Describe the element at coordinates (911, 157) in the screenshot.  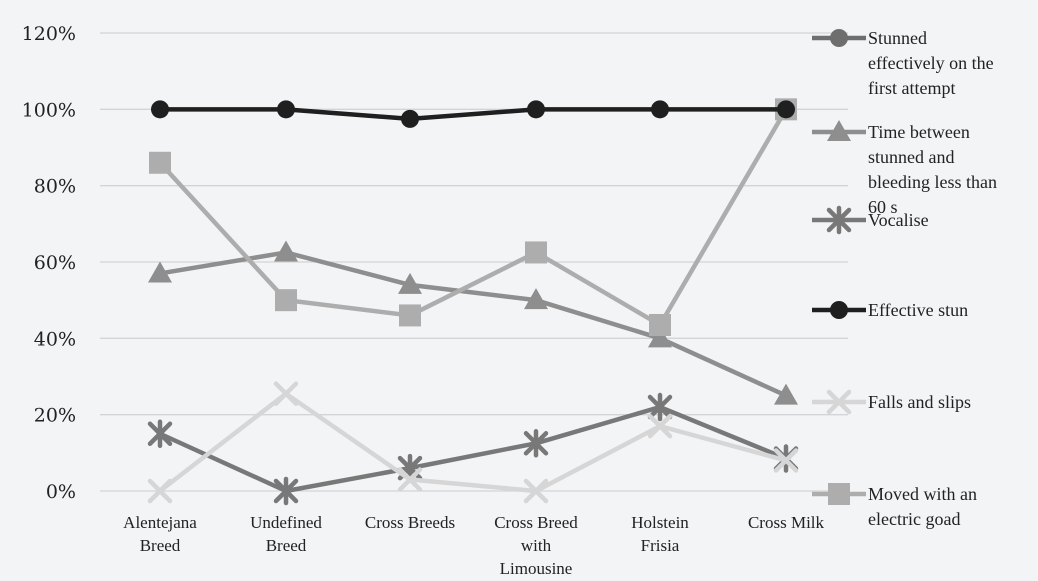
I see `legend-label: stunned and` at that location.